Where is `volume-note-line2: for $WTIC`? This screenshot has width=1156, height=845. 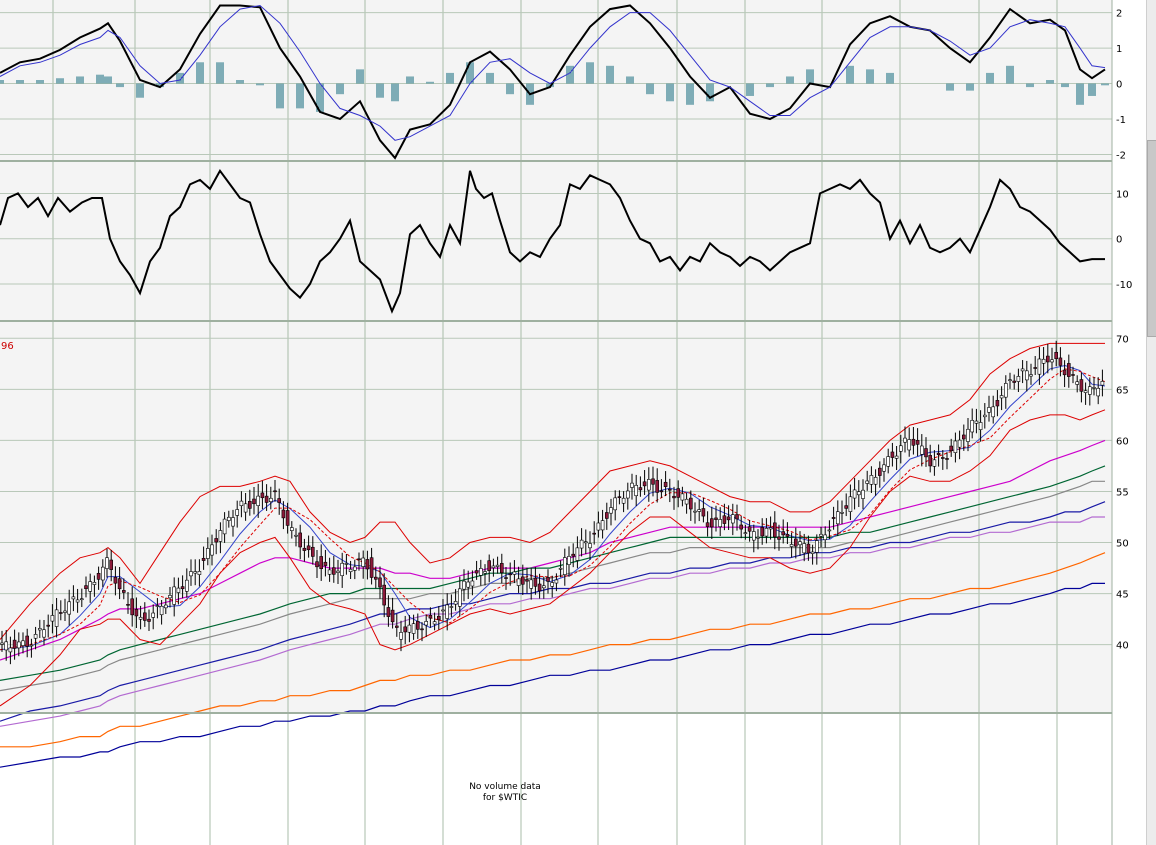
volume-note-line2: for $WTIC is located at coordinates (505, 798).